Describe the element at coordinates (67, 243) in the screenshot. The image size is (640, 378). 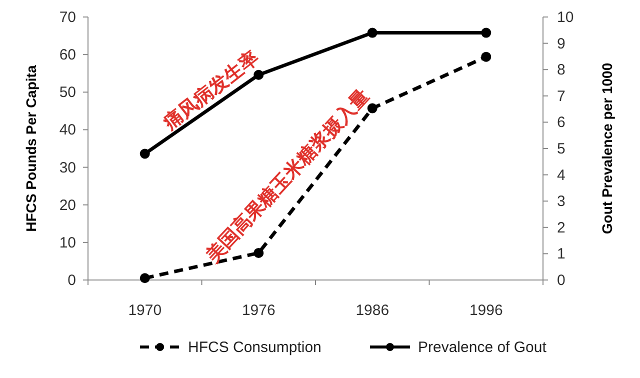
I see `y-tick-label: 10` at that location.